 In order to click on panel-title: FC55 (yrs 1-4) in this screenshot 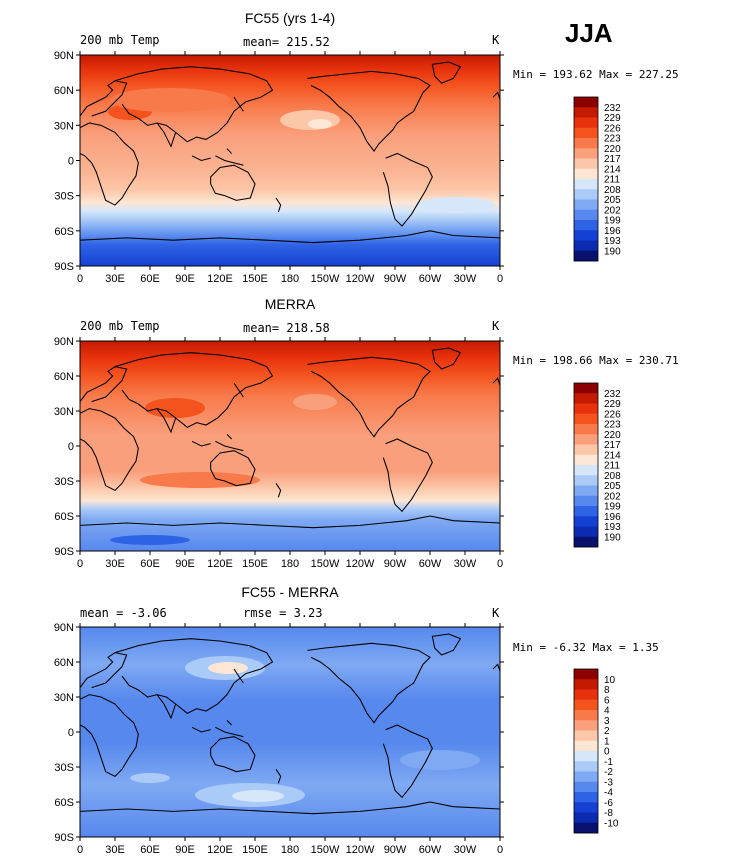, I will do `click(290, 18)`.